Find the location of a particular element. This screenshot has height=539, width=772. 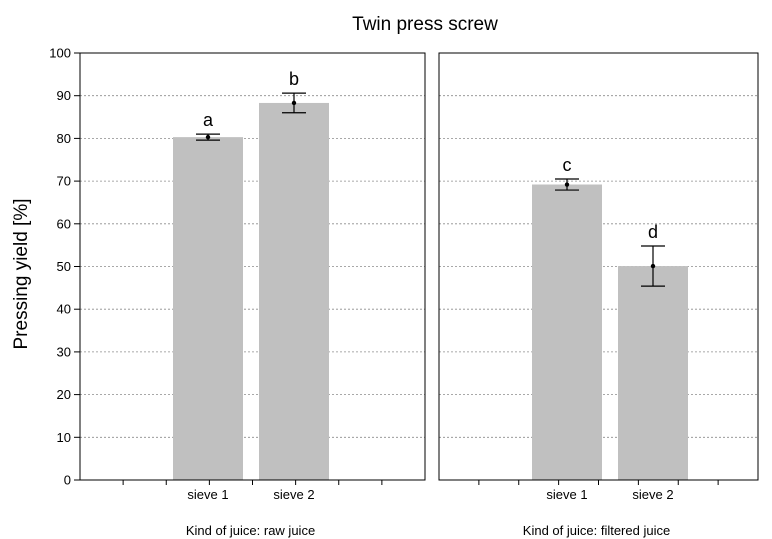

y-tick-label: 50 is located at coordinates (64, 266).